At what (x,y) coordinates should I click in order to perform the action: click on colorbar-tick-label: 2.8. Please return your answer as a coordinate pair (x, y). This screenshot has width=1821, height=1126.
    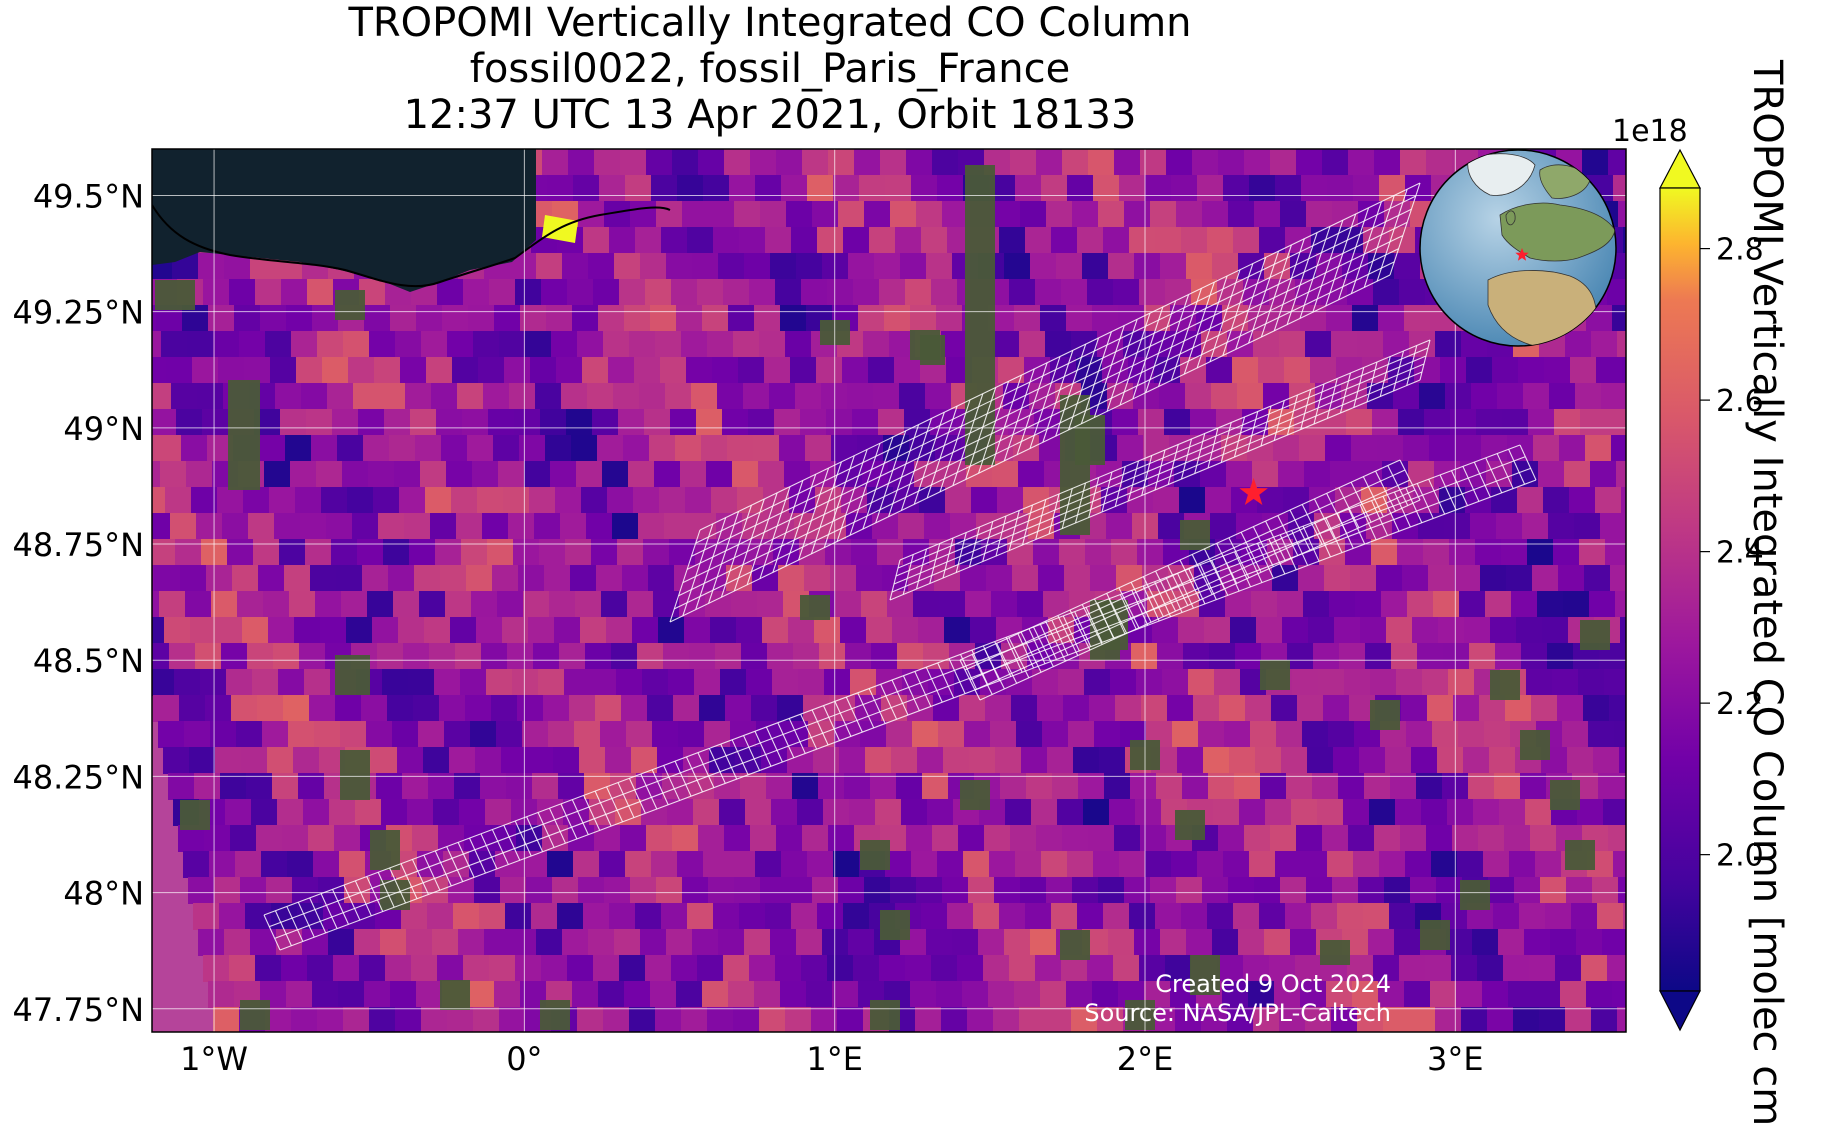
    Looking at the image, I should click on (1740, 250).